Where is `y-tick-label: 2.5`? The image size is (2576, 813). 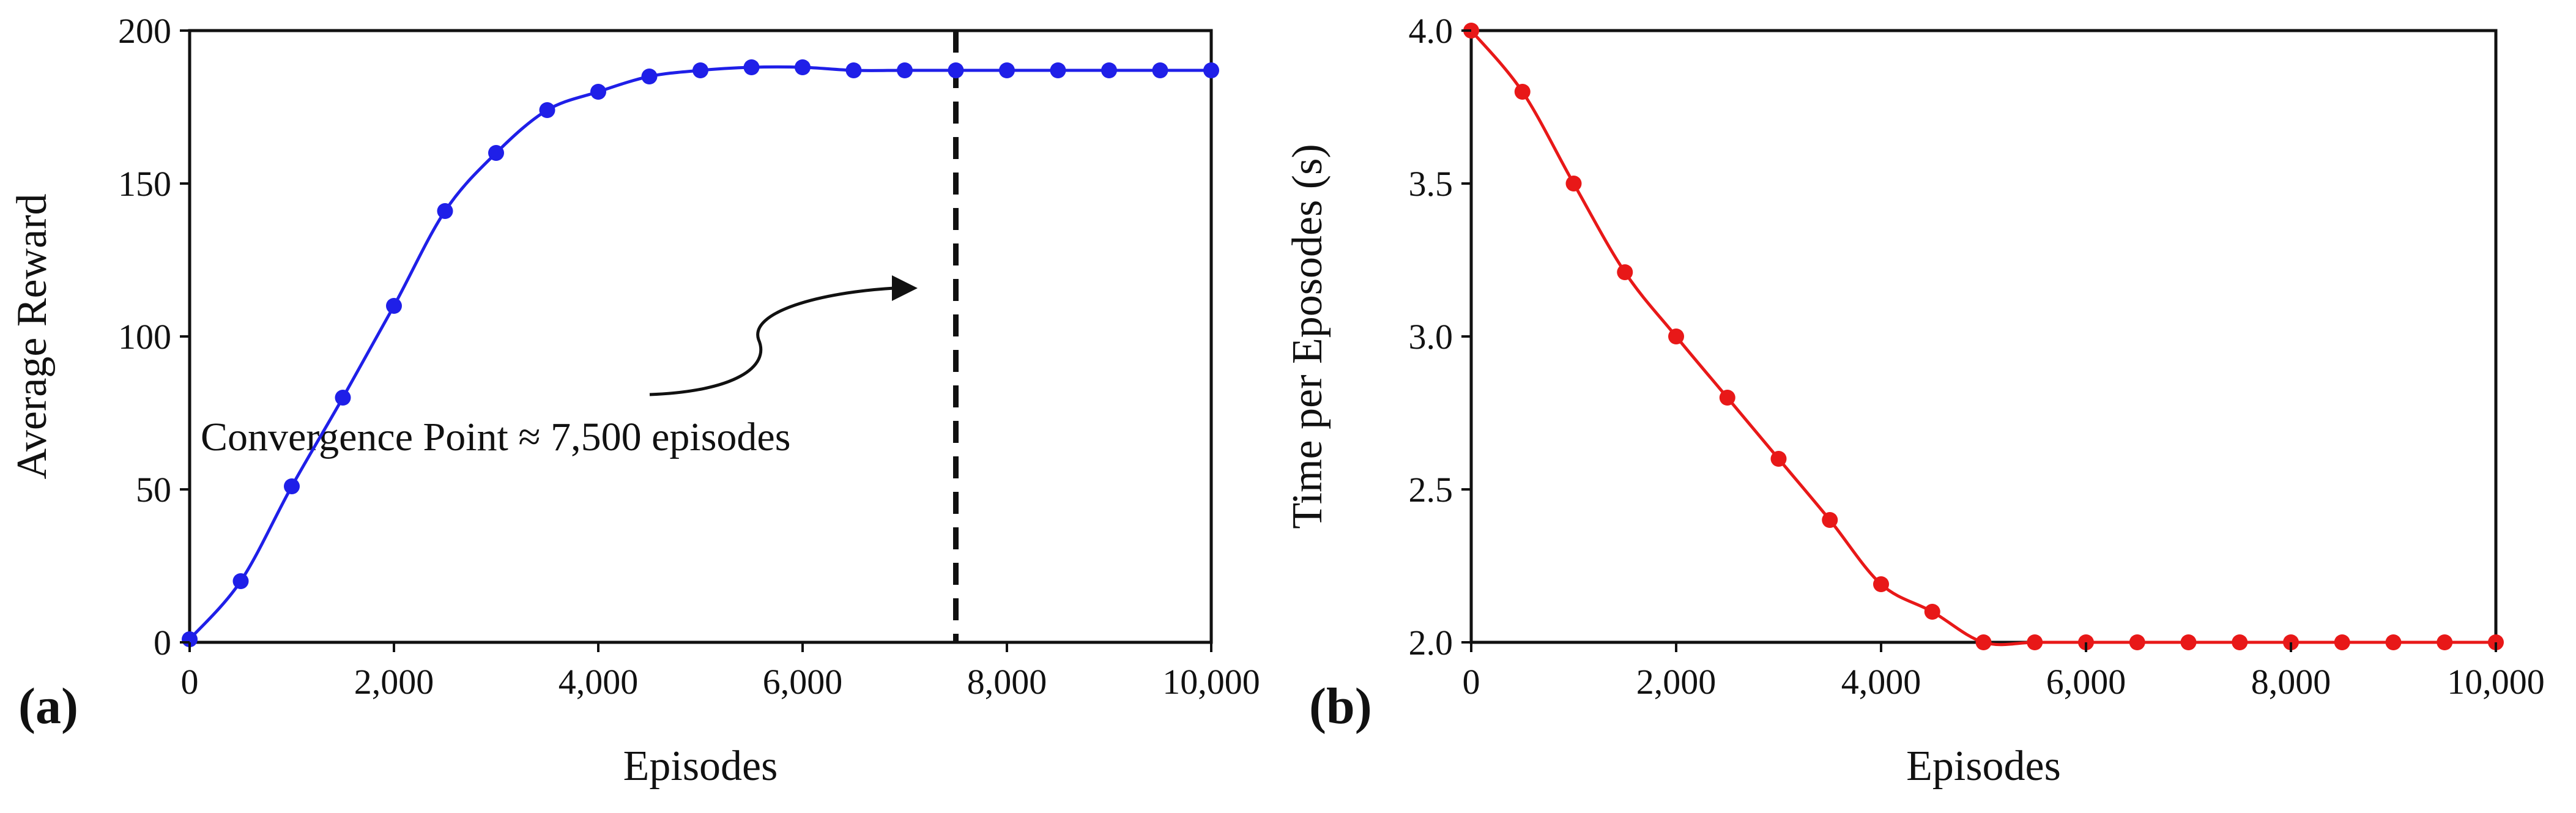 y-tick-label: 2.5 is located at coordinates (1431, 490).